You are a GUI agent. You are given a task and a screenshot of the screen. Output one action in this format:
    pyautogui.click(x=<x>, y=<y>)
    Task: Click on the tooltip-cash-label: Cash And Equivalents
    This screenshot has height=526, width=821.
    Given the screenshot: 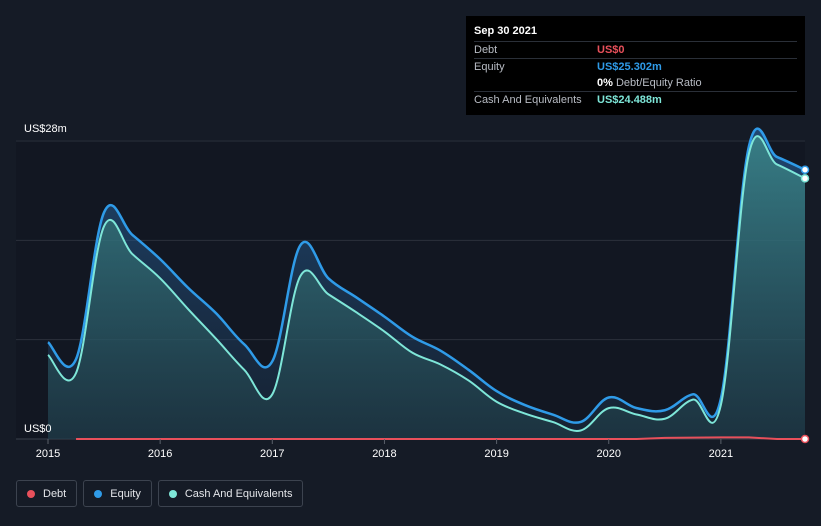 What is the action you would take?
    pyautogui.click(x=528, y=100)
    